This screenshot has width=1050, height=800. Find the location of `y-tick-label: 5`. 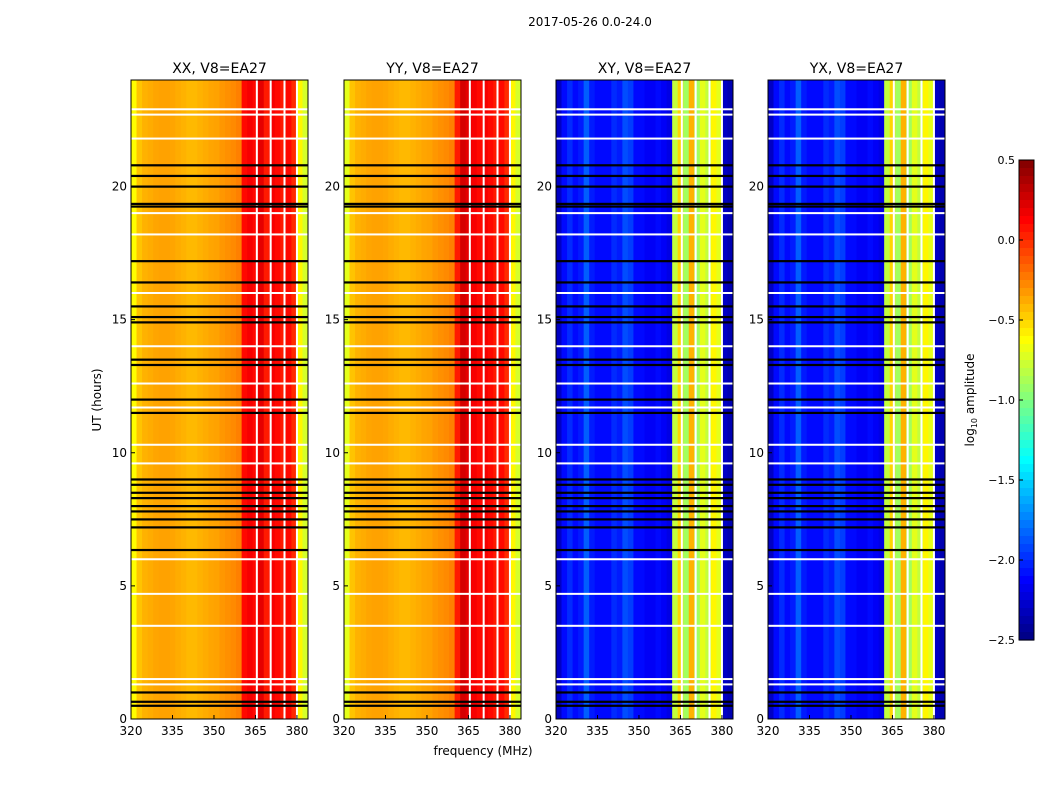

y-tick-label: 5 is located at coordinates (760, 586).